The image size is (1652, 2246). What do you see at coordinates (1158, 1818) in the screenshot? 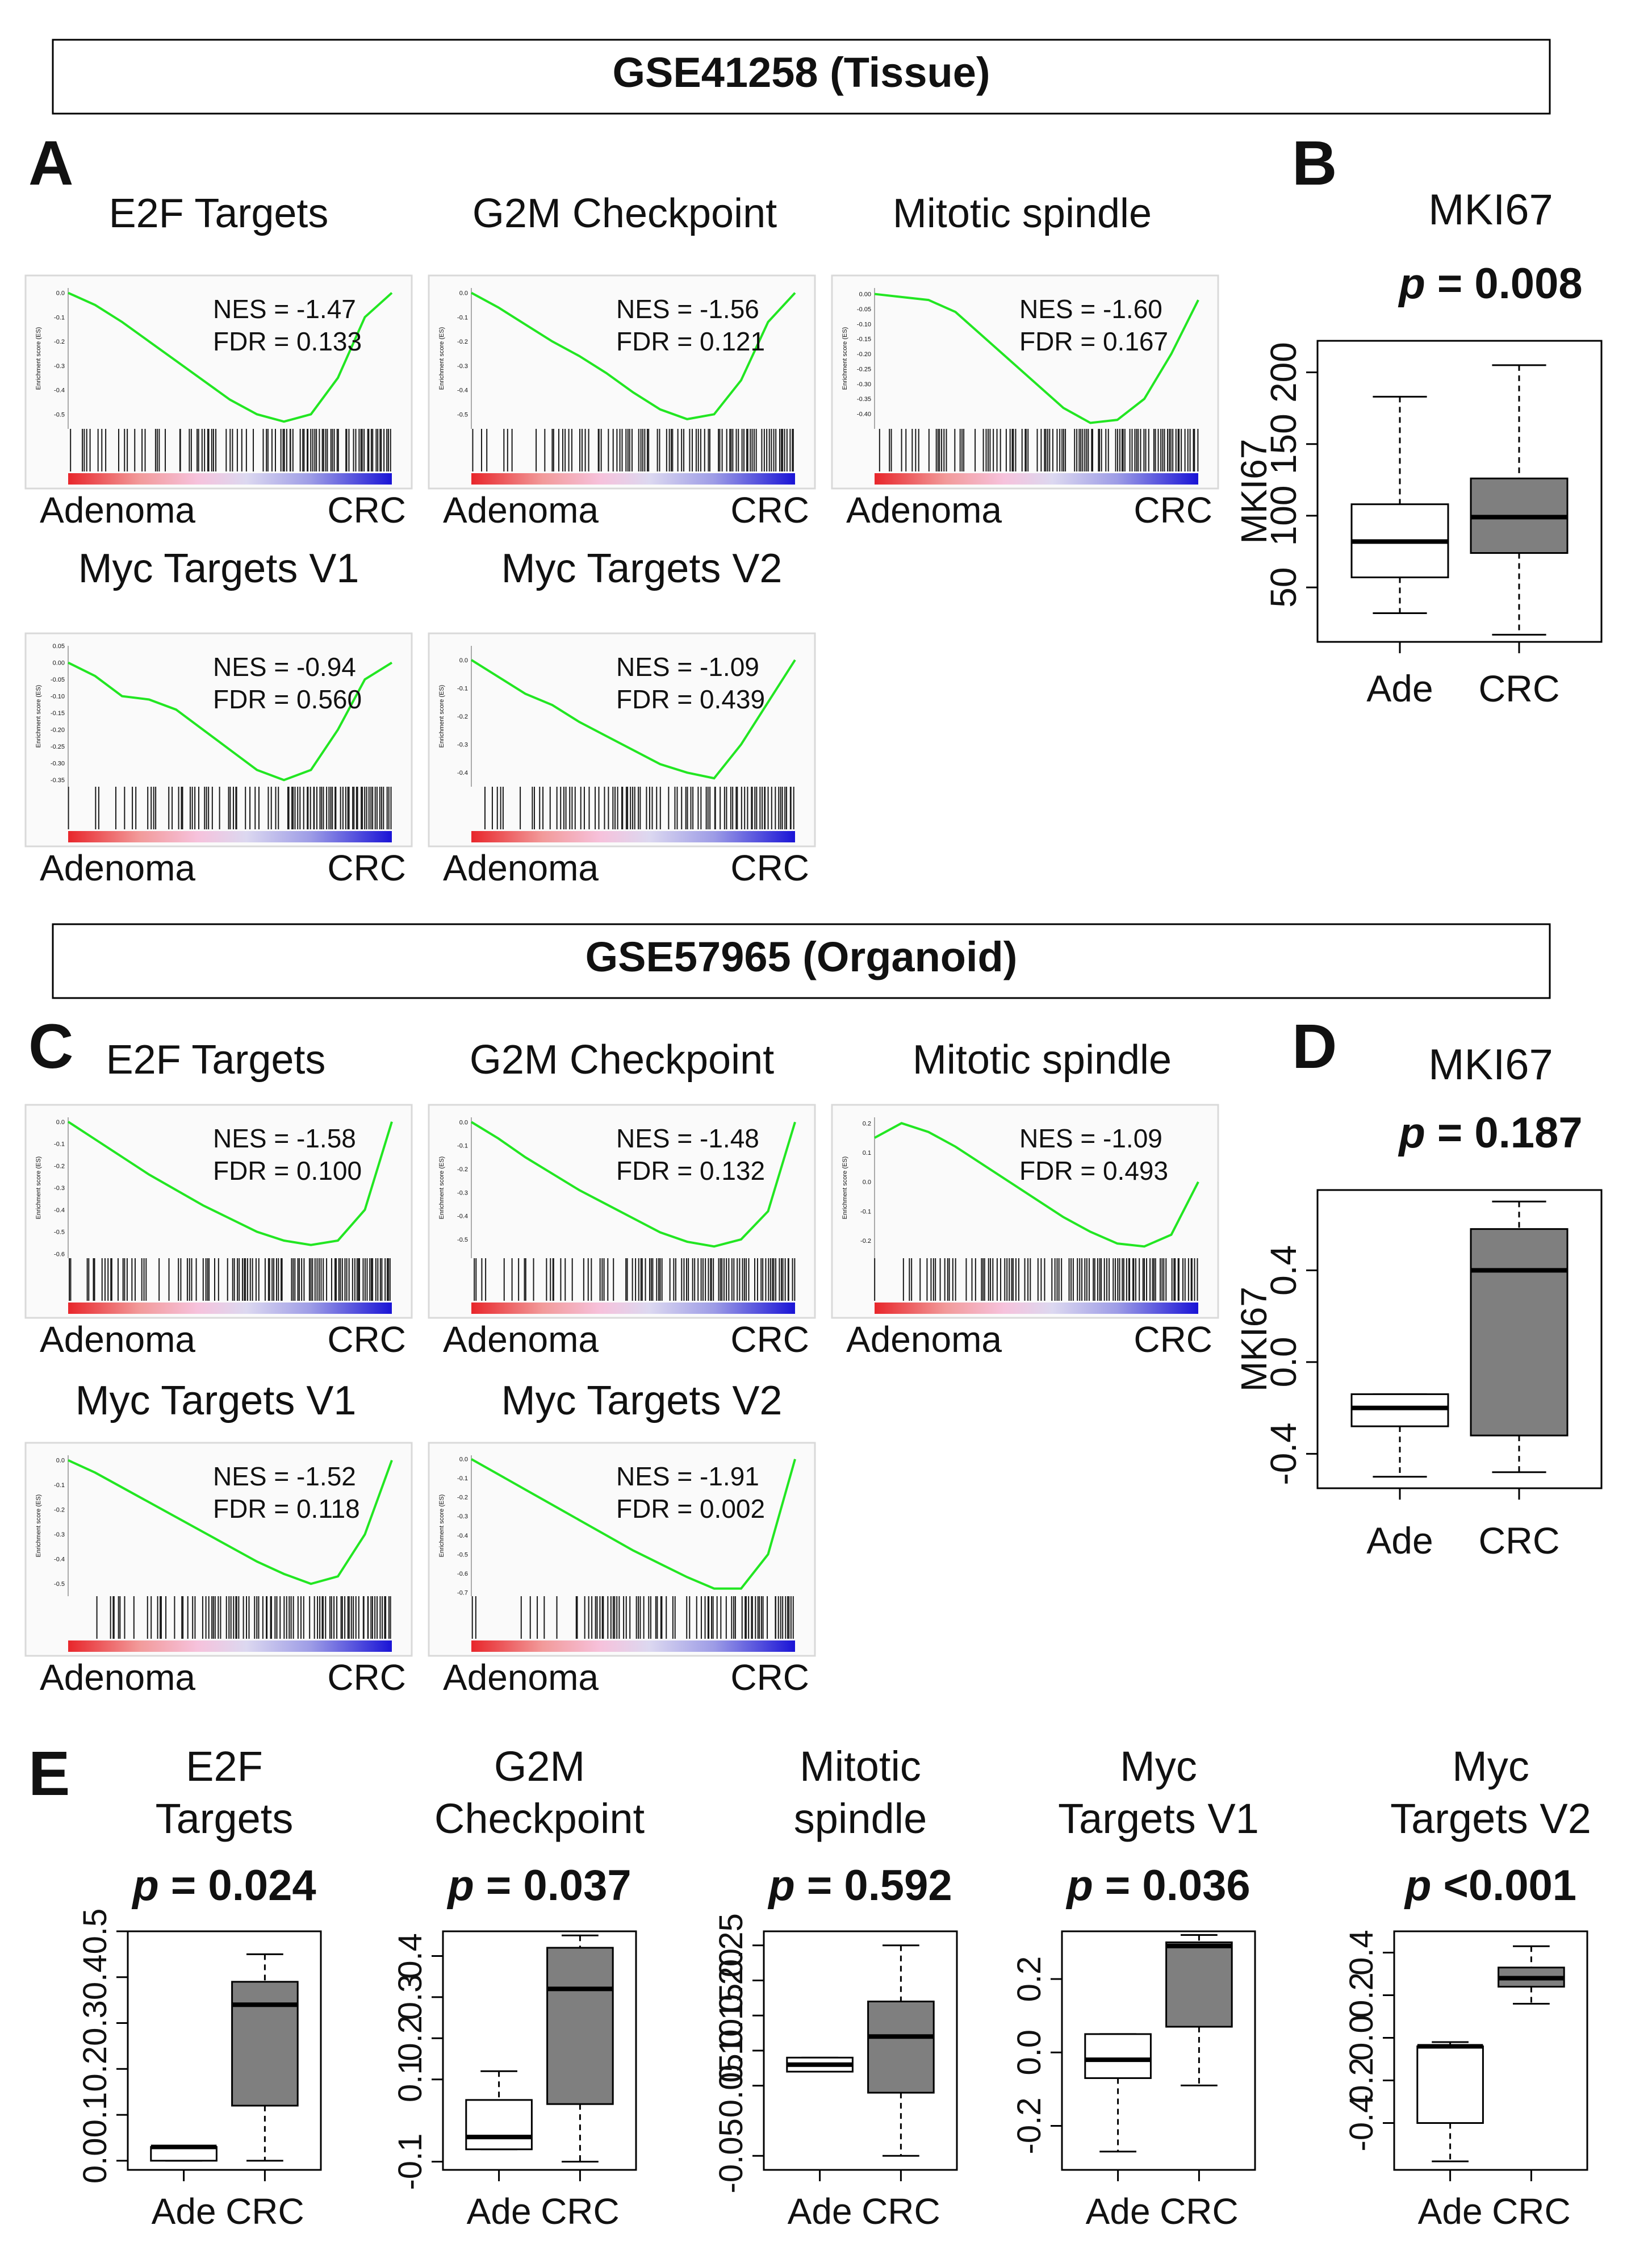
I see `boxplot-title-line: Targets V1` at bounding box center [1158, 1818].